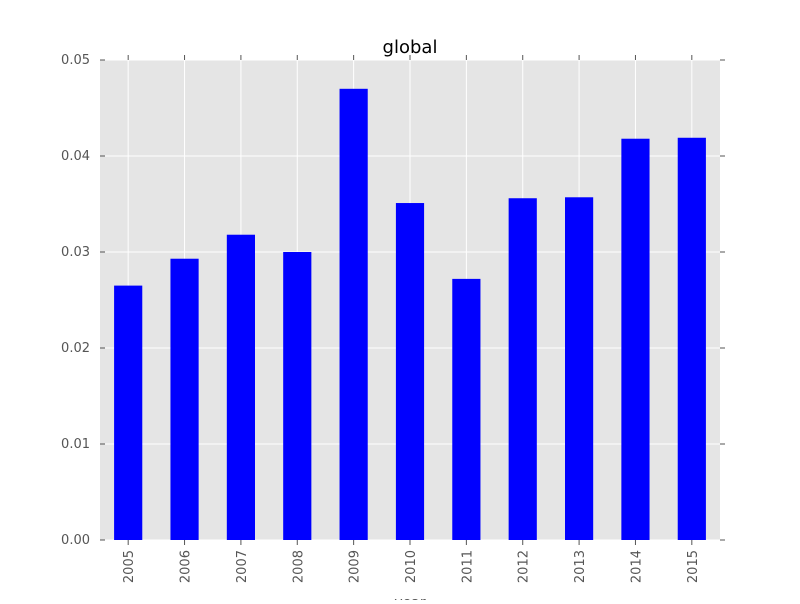 The height and width of the screenshot is (604, 800). I want to click on bar-2006, so click(184, 399).